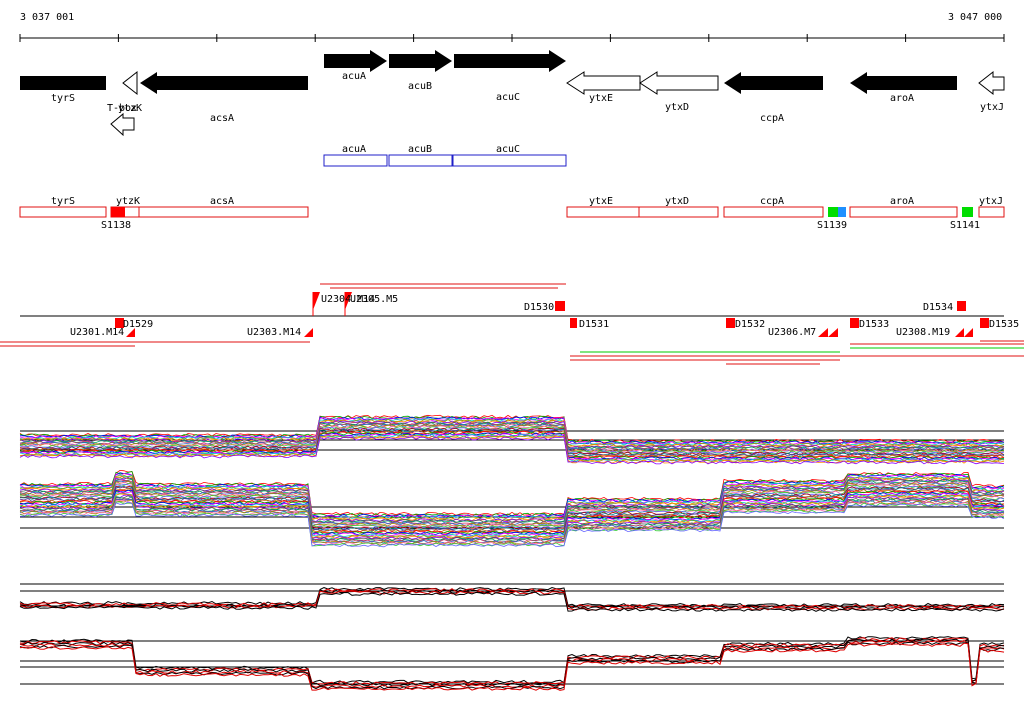  Describe the element at coordinates (420, 160) in the screenshot. I see `operon-acuB` at that location.